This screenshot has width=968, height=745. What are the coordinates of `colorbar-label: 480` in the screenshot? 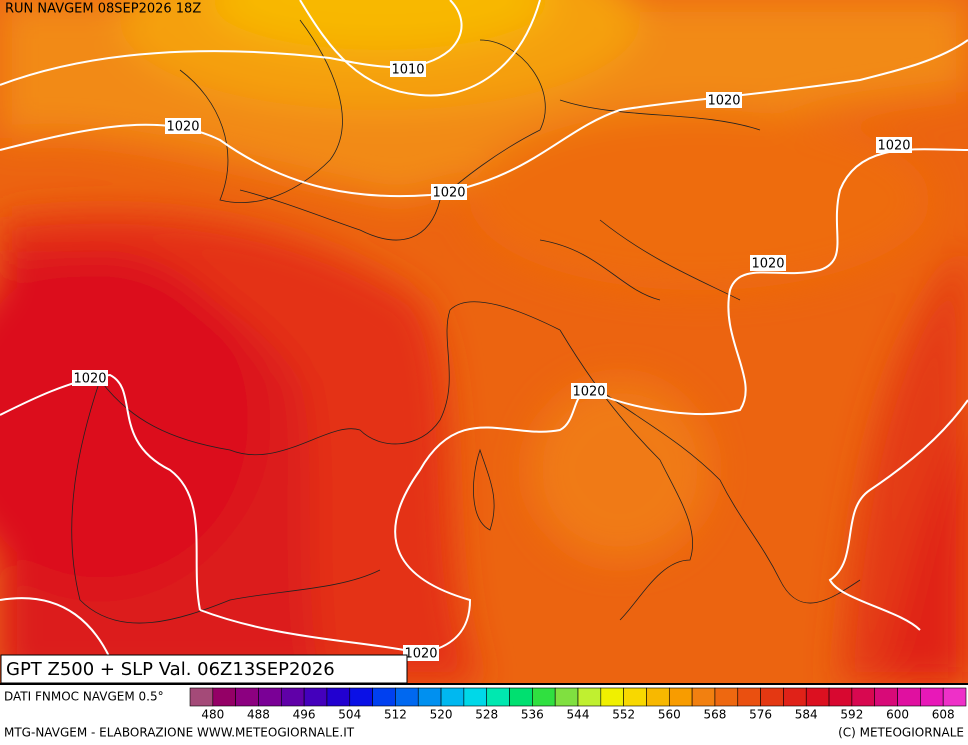 It's located at (212, 715).